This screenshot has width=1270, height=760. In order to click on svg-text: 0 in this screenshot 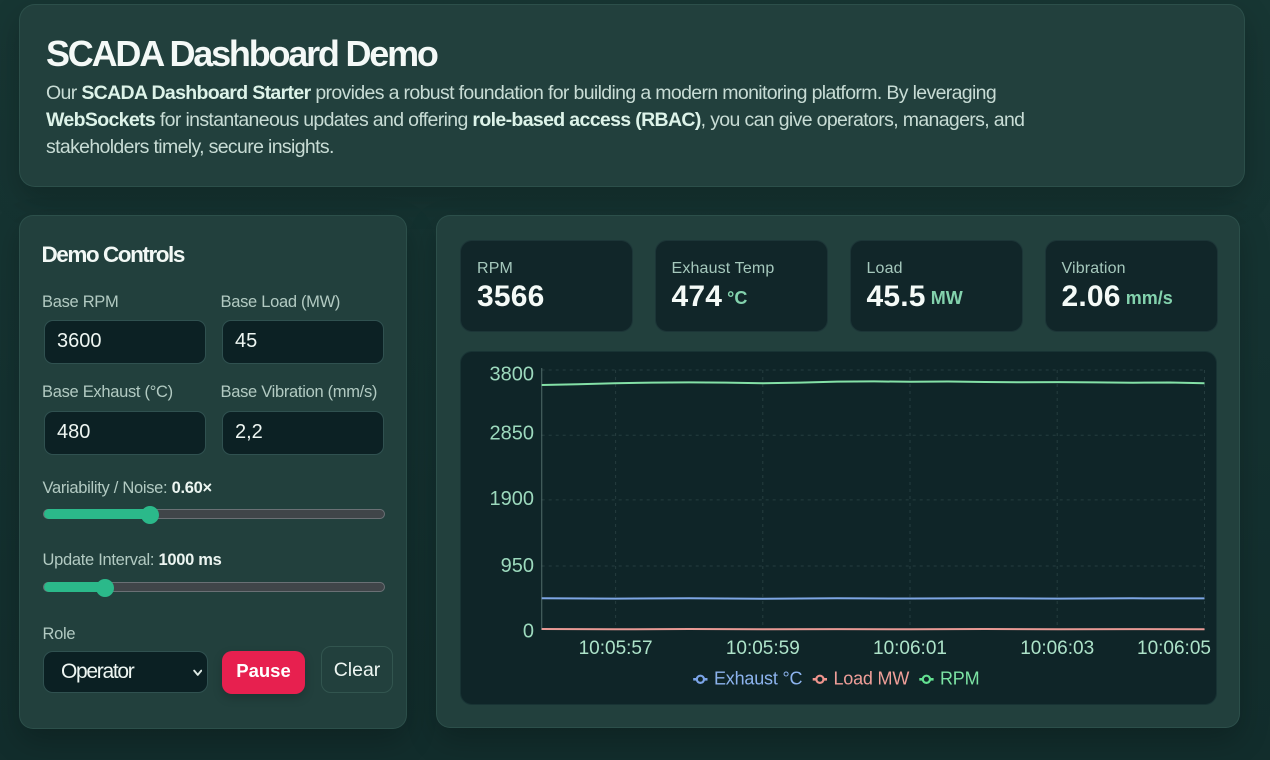, I will do `click(528, 631)`.